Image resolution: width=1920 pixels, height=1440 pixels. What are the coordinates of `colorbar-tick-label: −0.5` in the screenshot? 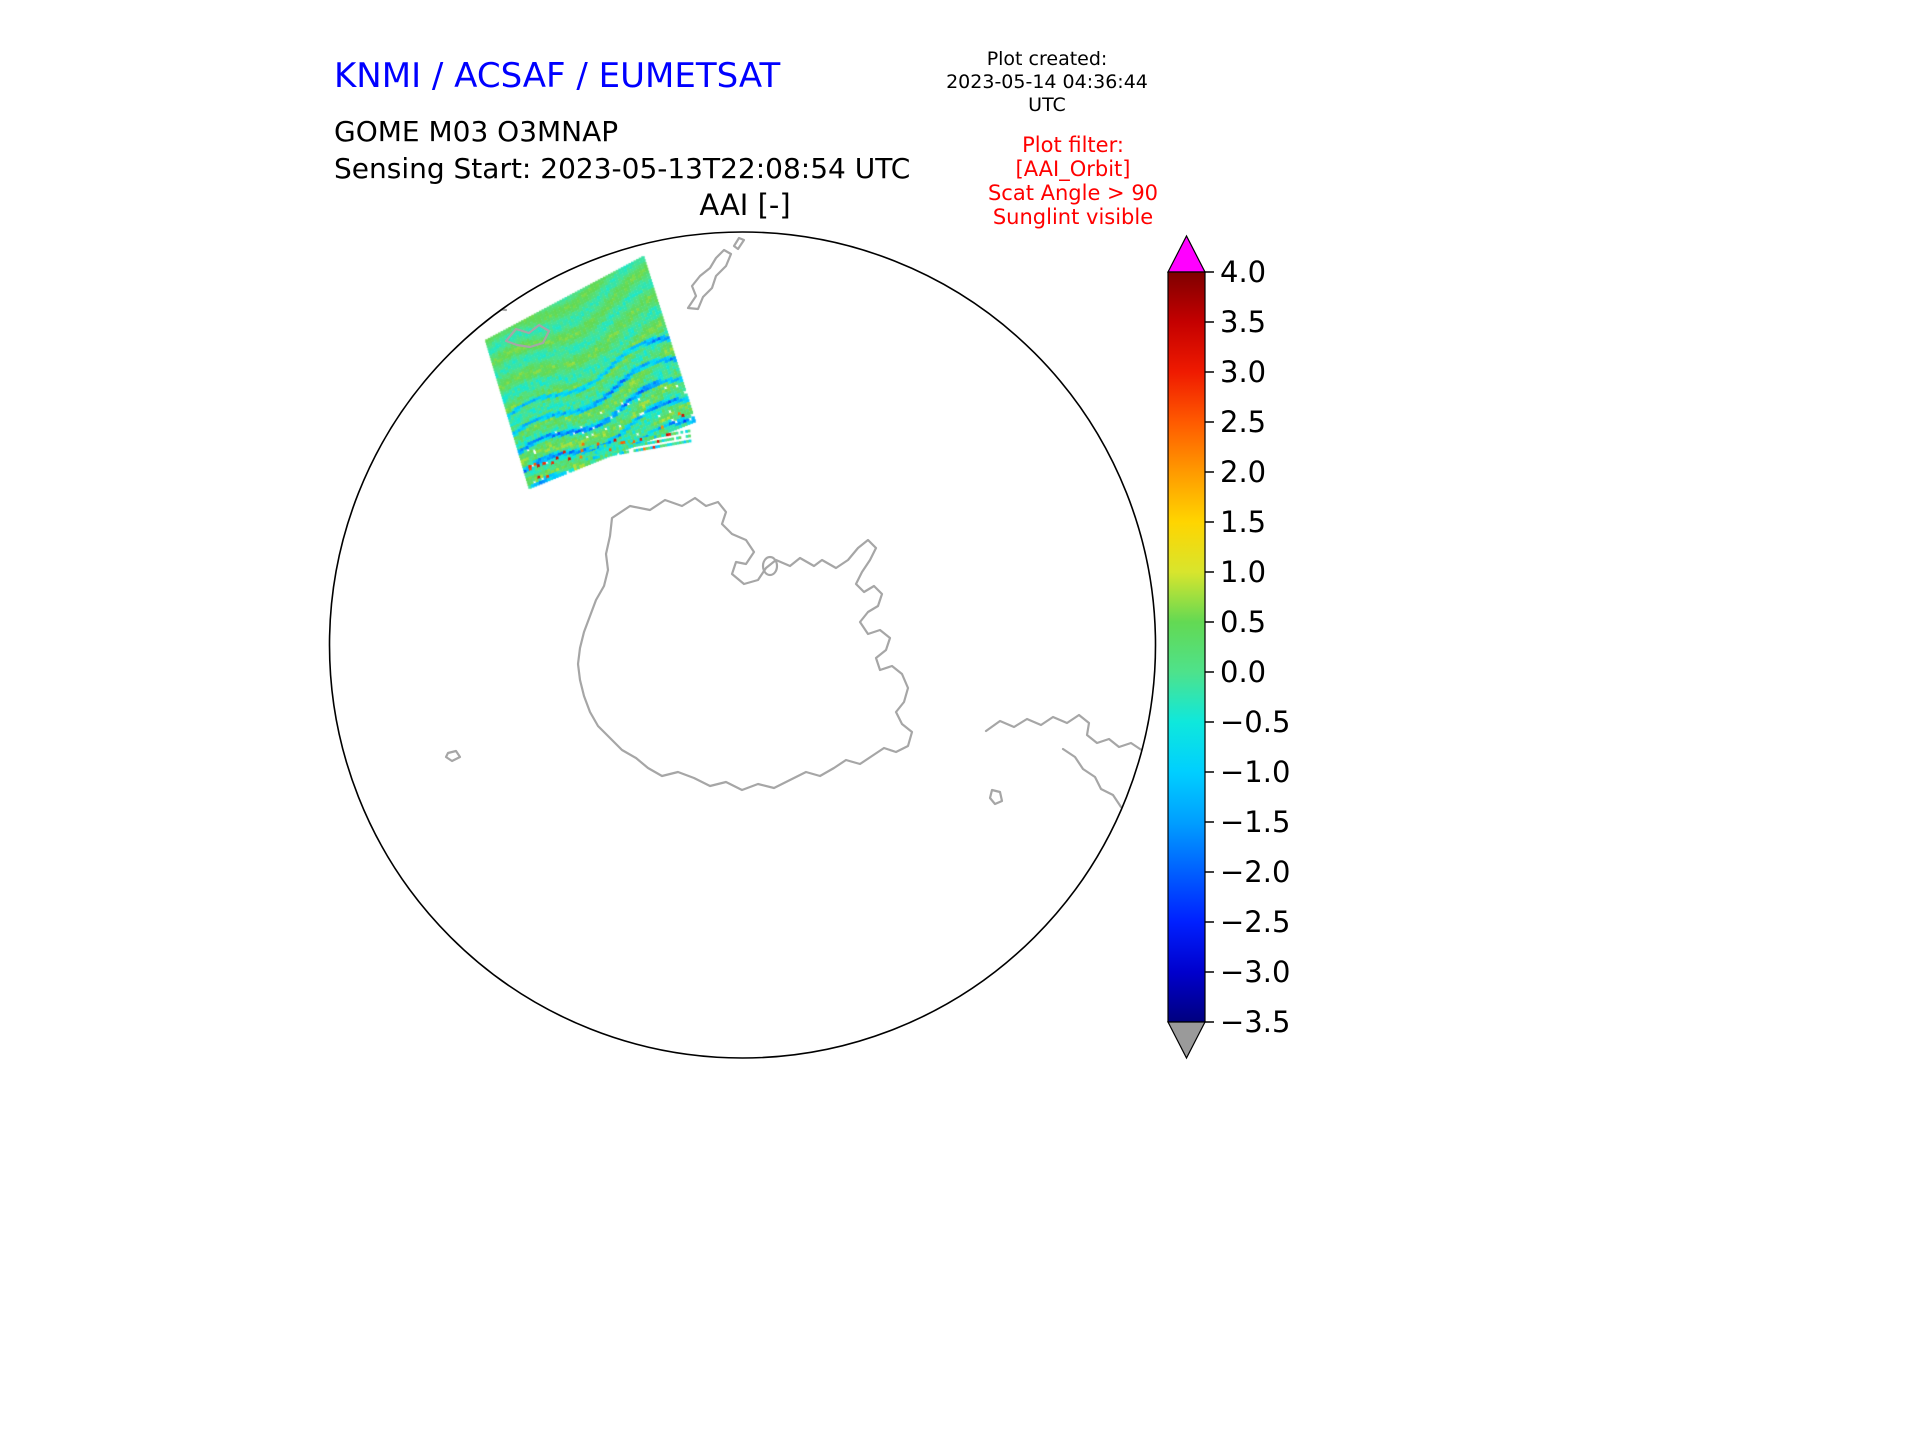 It's located at (1255, 722).